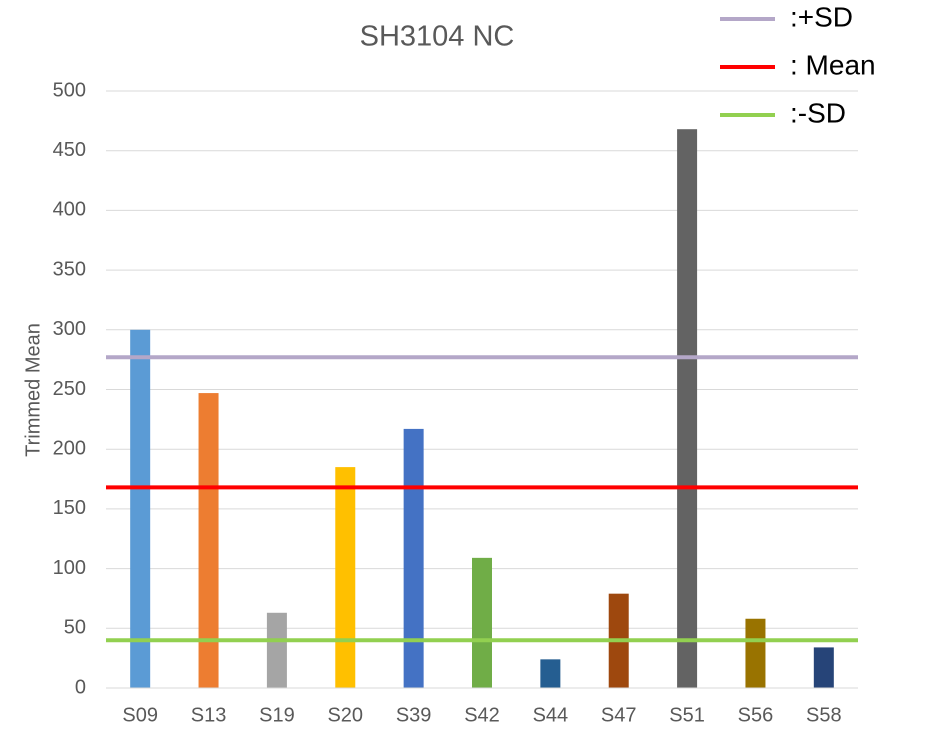 The height and width of the screenshot is (730, 928). Describe the element at coordinates (824, 715) in the screenshot. I see `x-tick-label: S58` at that location.